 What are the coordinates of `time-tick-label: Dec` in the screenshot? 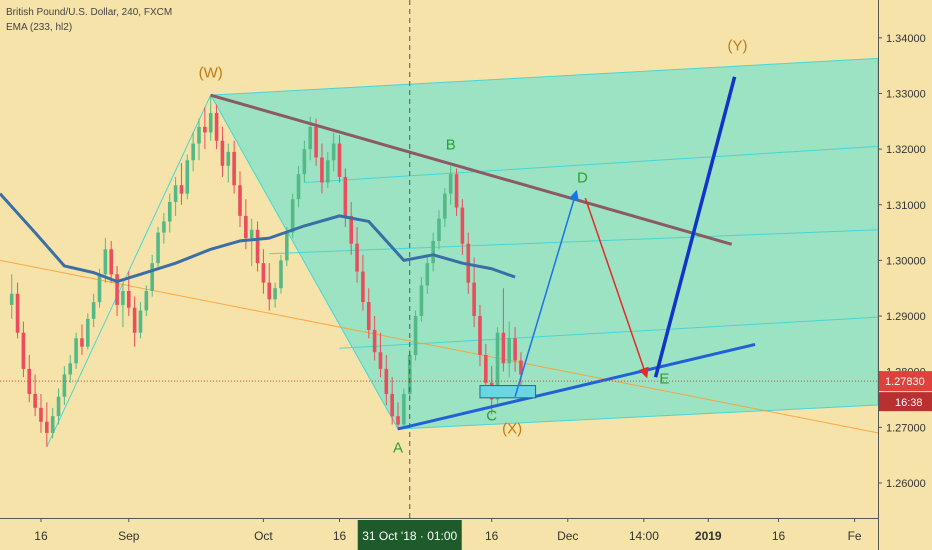 It's located at (567, 536).